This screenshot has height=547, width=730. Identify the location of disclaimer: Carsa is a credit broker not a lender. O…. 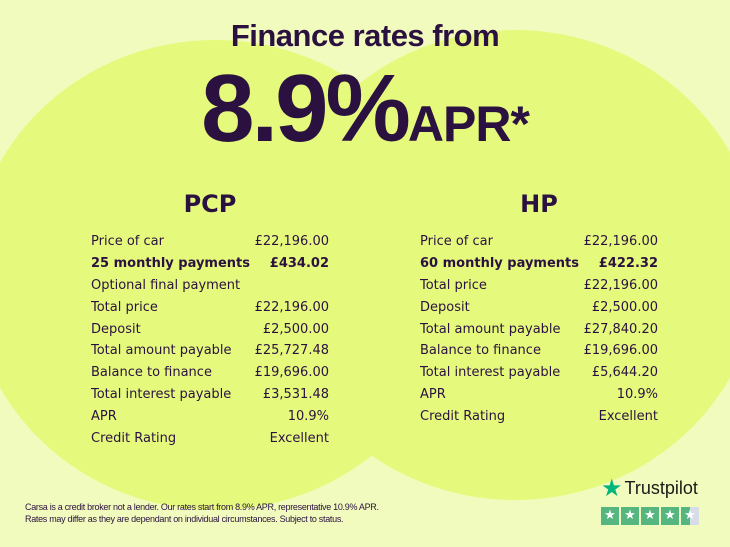
(202, 513).